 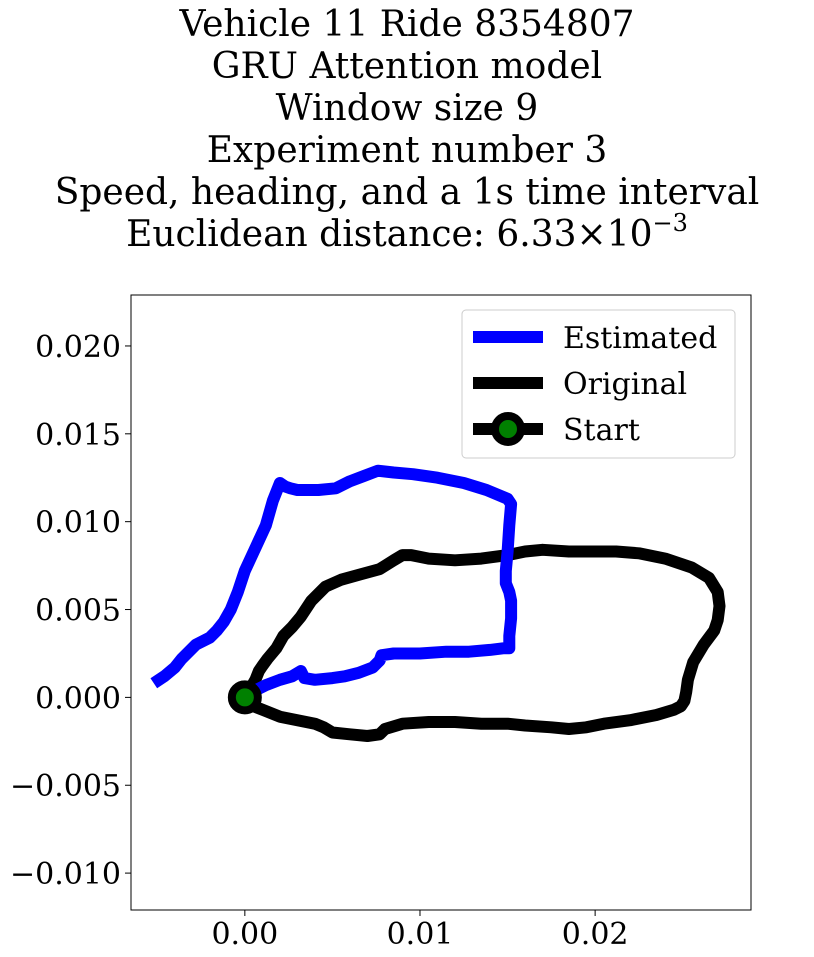 What do you see at coordinates (244, 934) in the screenshot?
I see `x-tick-label: 0.00` at bounding box center [244, 934].